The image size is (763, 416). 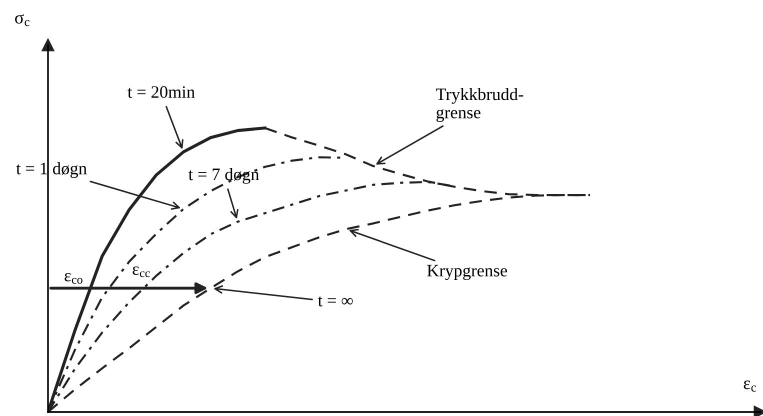 What do you see at coordinates (141, 272) in the screenshot?
I see `annotation: ε$_{cc}$` at bounding box center [141, 272].